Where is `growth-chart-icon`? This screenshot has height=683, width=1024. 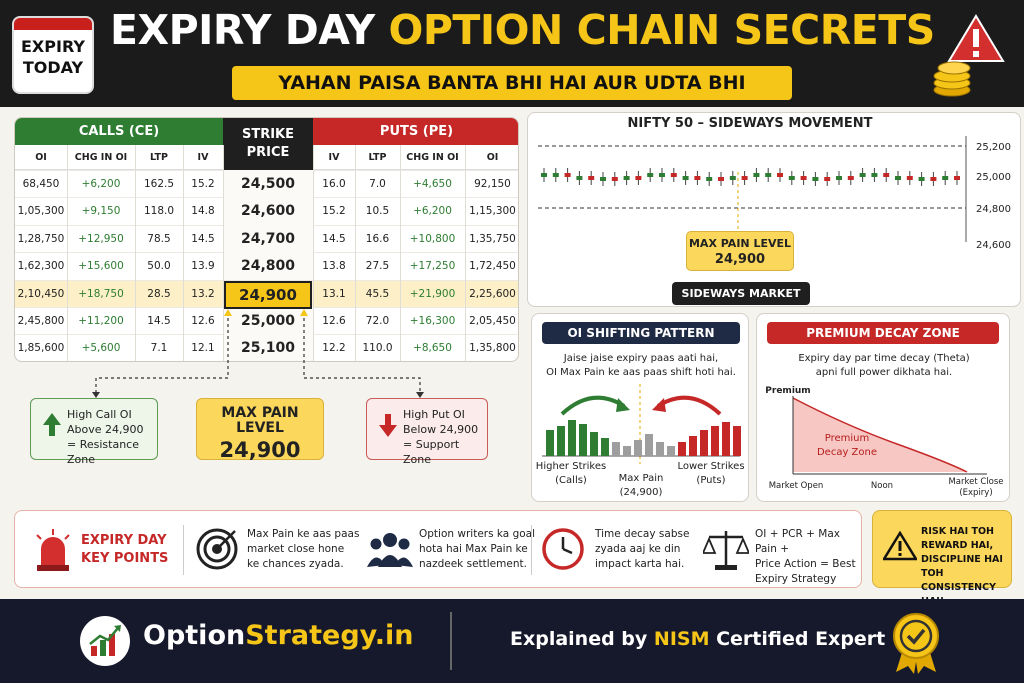
growth-chart-icon is located at coordinates (105, 640).